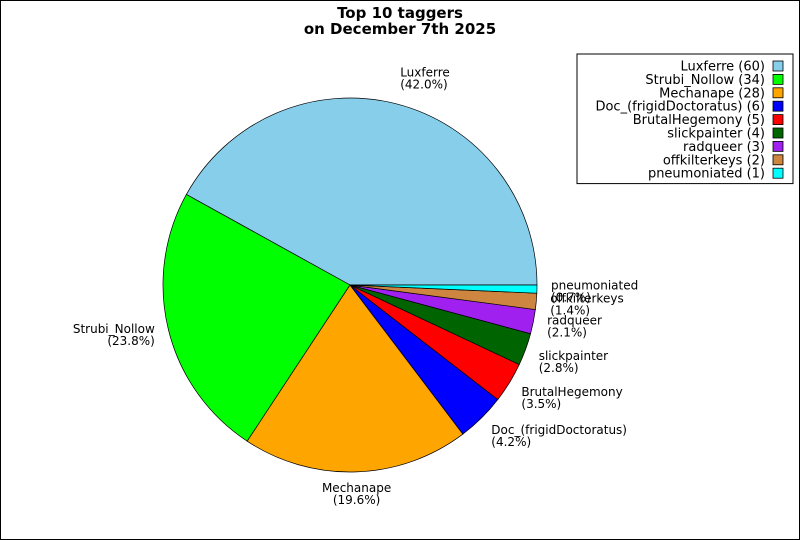  What do you see at coordinates (724, 147) in the screenshot?
I see `legend-entry-6: radqueer (3)` at bounding box center [724, 147].